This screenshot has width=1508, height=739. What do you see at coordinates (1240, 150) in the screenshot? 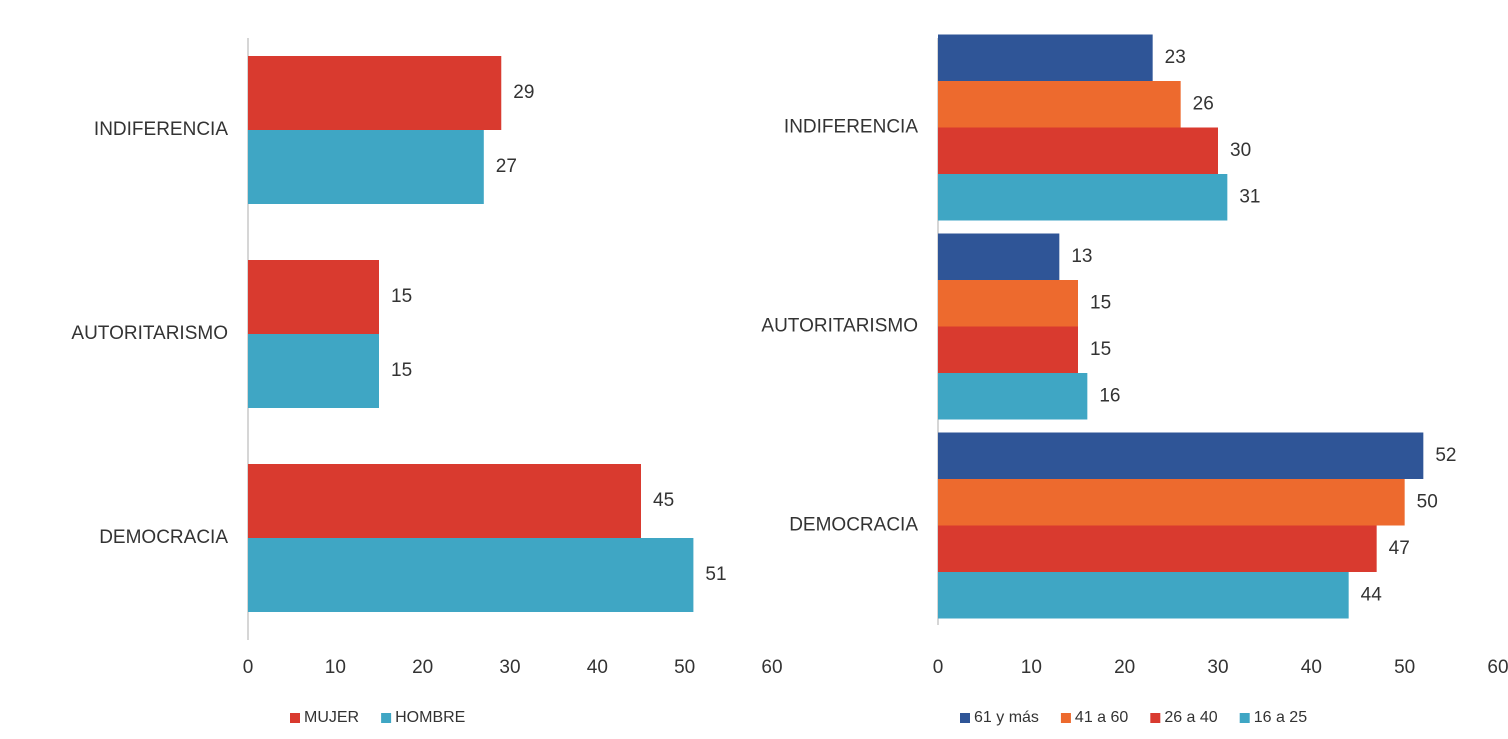
I see `value-label: 30` at bounding box center [1240, 150].